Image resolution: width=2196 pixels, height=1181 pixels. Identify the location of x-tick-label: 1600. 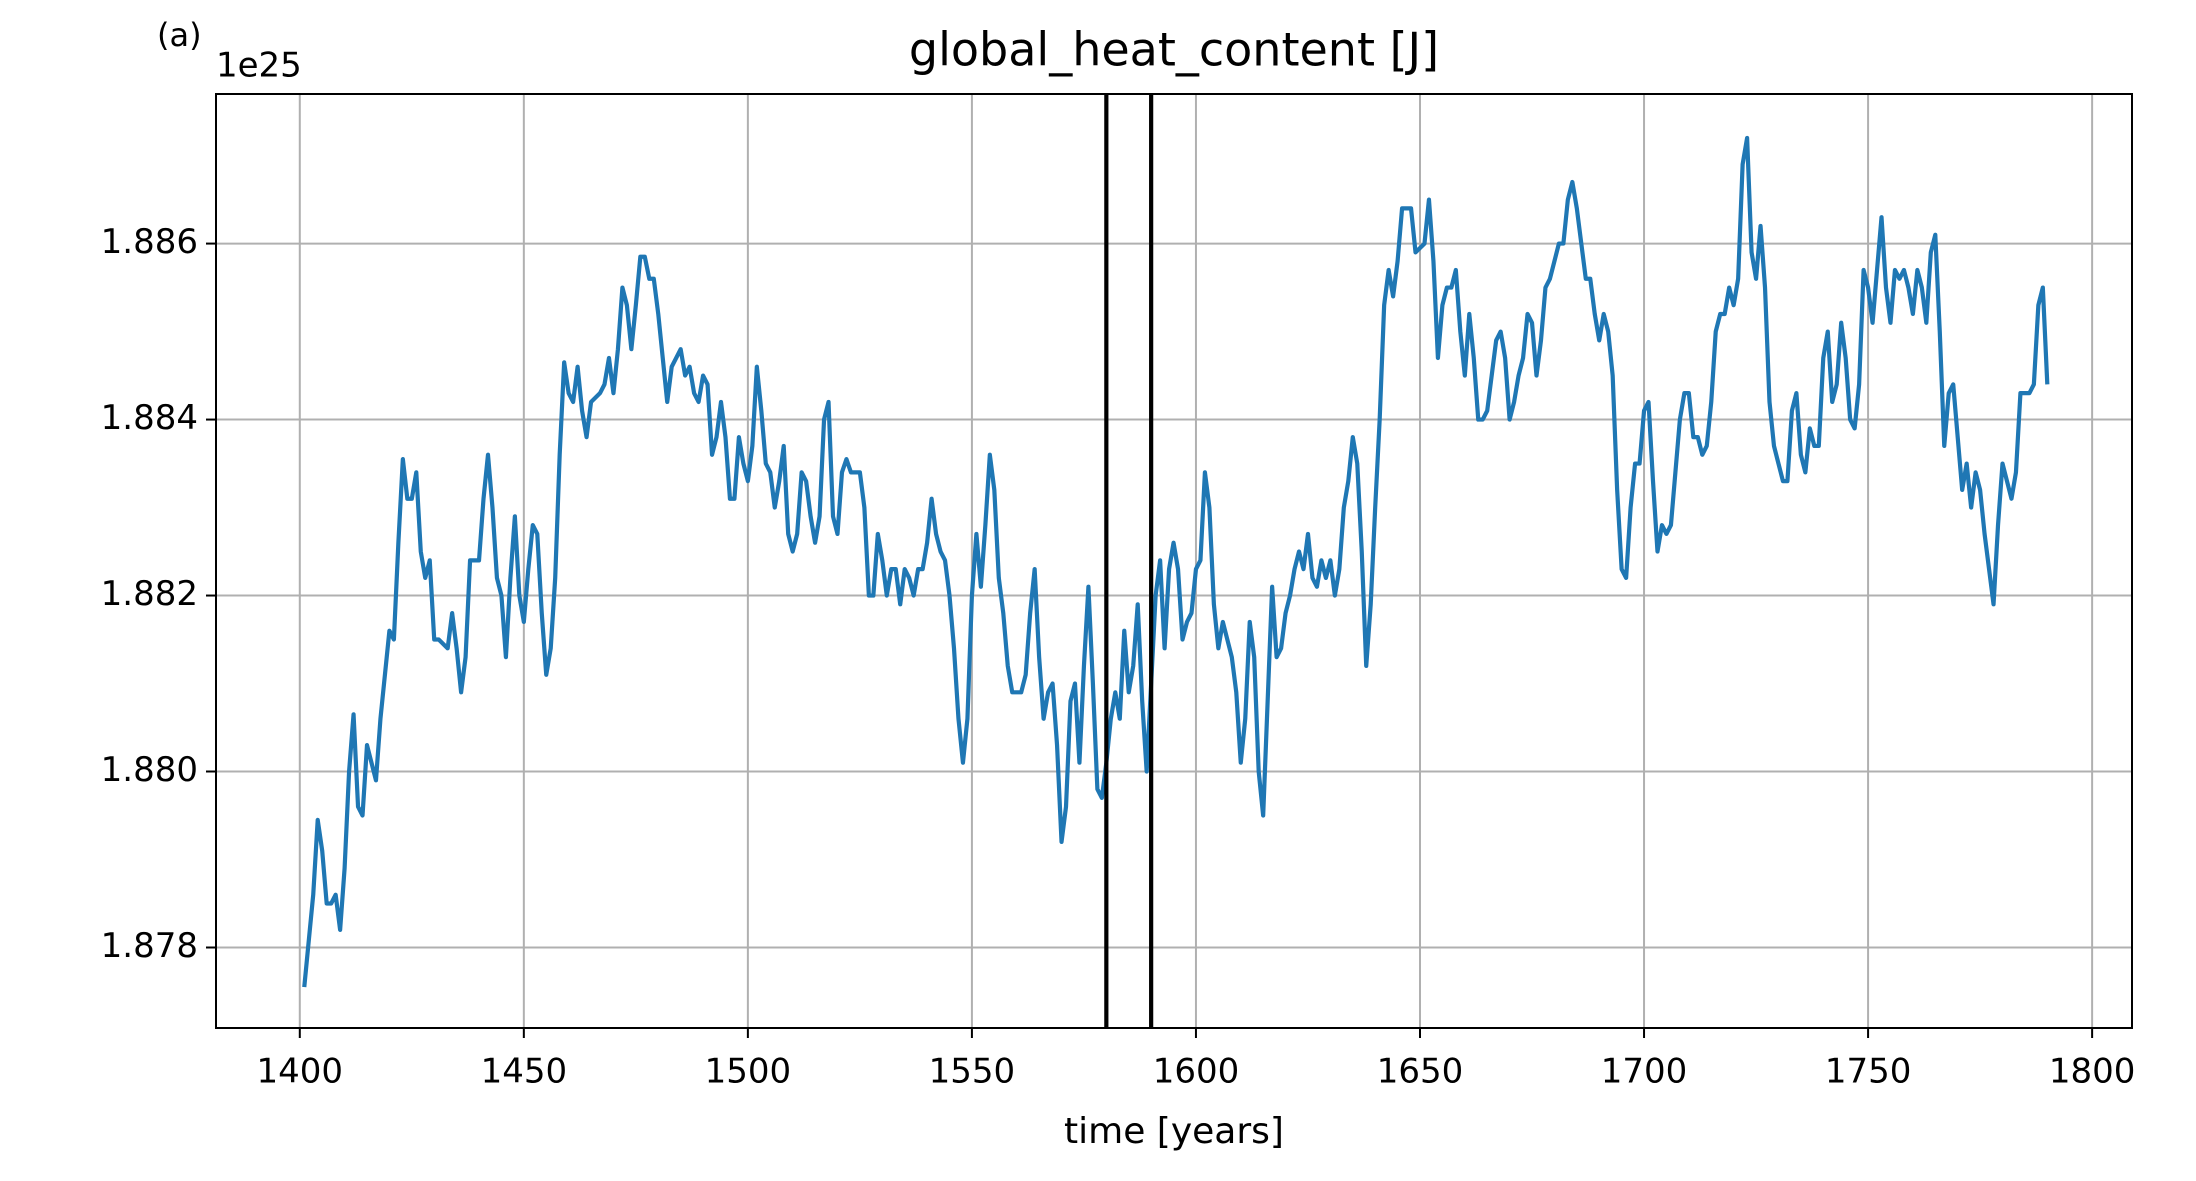
(1196, 1072).